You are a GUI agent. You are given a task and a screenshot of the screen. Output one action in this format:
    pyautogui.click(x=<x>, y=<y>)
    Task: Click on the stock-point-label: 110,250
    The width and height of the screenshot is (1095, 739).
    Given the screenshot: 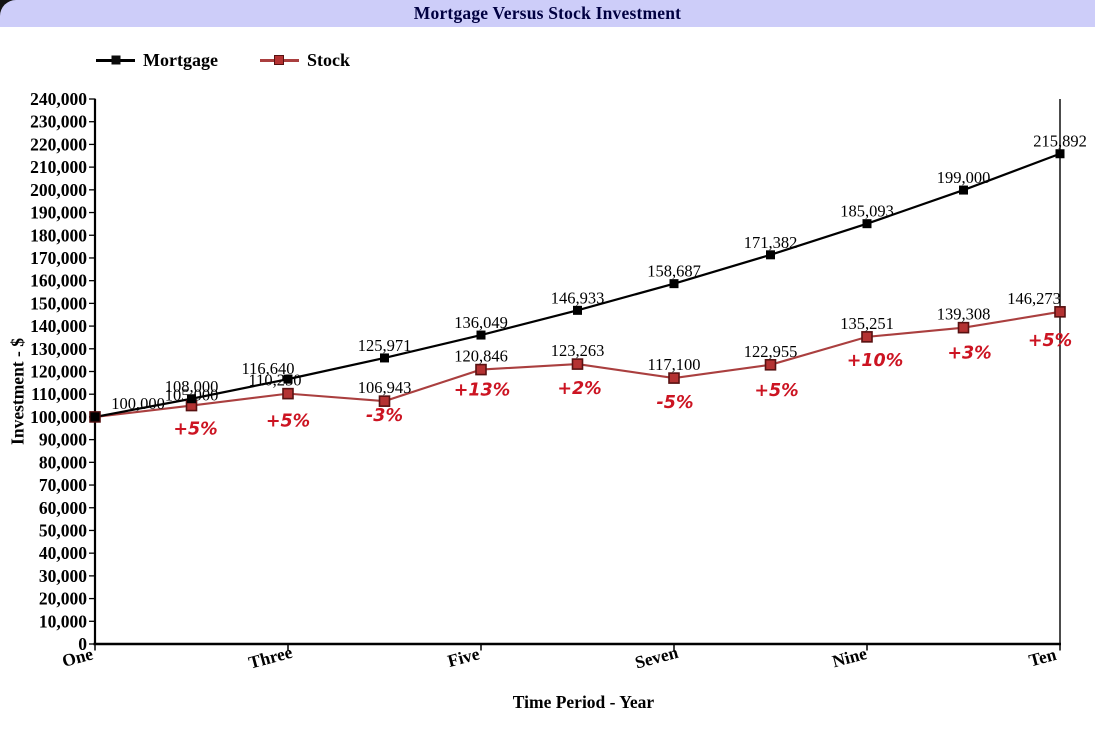 What is the action you would take?
    pyautogui.click(x=274, y=380)
    